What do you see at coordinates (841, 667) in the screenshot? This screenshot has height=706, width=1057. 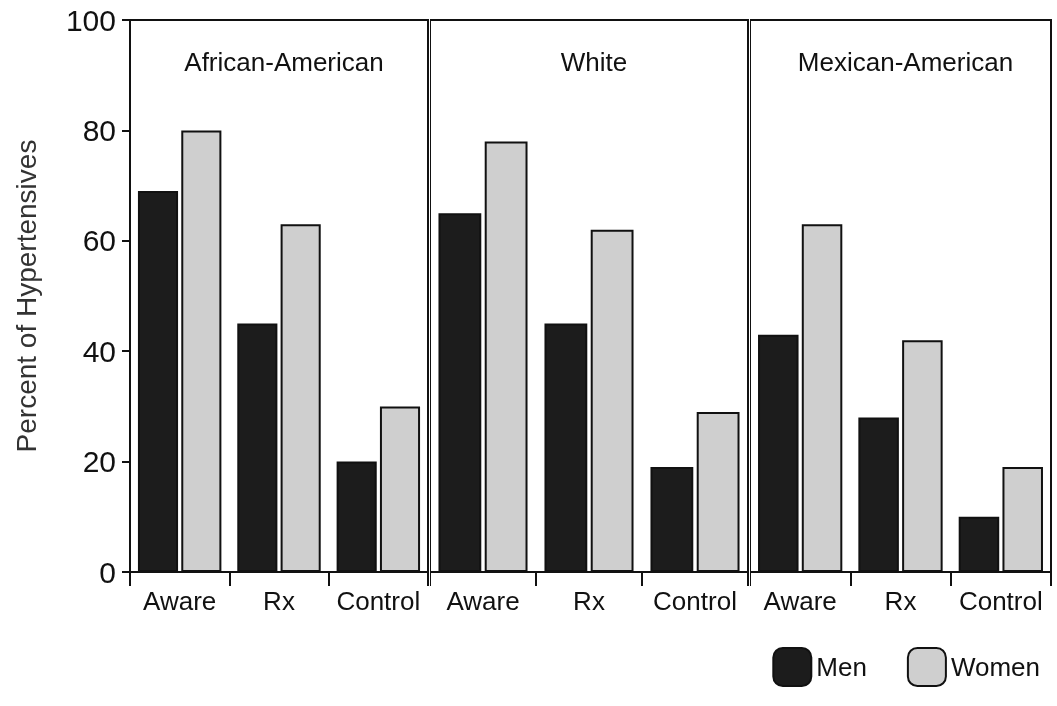 I see `legend-label: Men` at bounding box center [841, 667].